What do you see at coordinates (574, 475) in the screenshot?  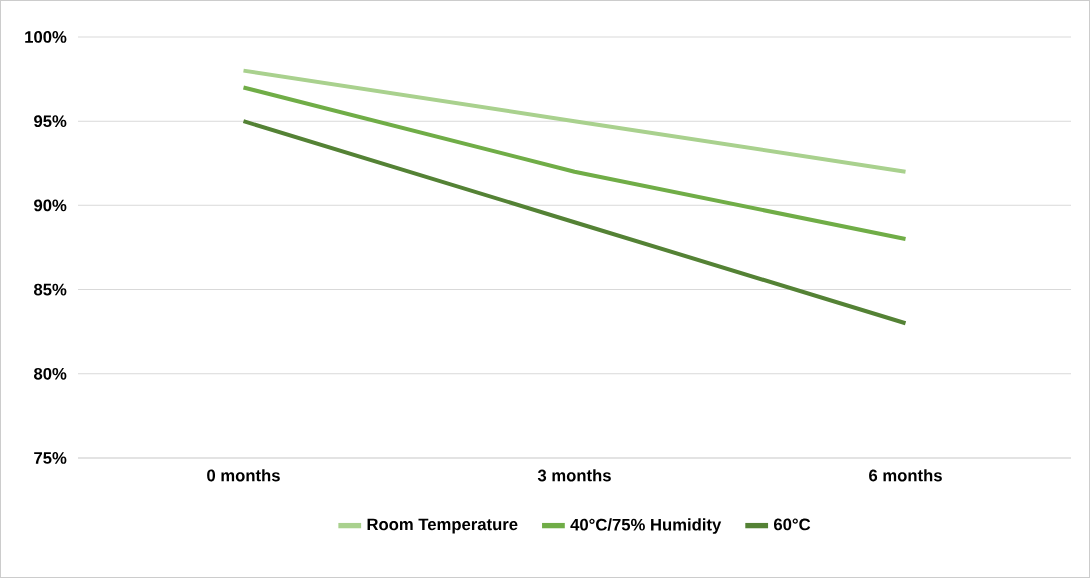 I see `x-tick-label: 3 months` at bounding box center [574, 475].